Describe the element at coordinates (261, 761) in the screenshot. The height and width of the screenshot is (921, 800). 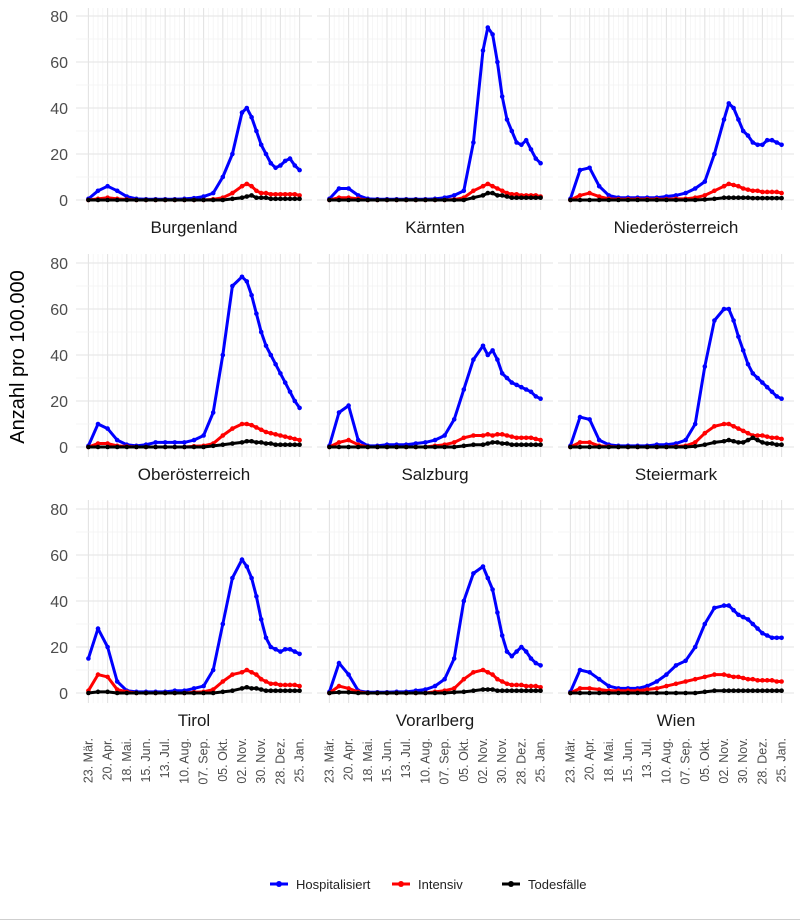
I see `x-tick-label: 30. Nov.` at that location.